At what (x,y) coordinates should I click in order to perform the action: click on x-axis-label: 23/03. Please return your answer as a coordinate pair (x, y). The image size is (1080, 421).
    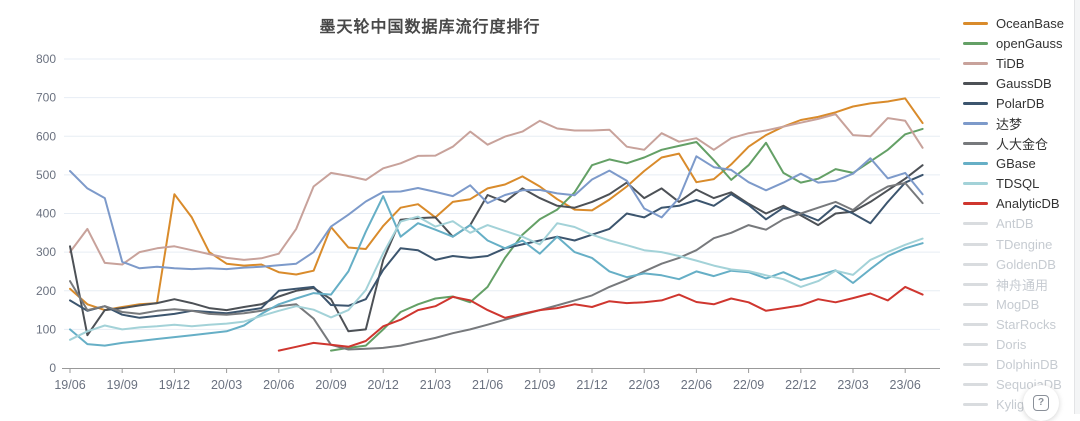
    Looking at the image, I should click on (852, 385).